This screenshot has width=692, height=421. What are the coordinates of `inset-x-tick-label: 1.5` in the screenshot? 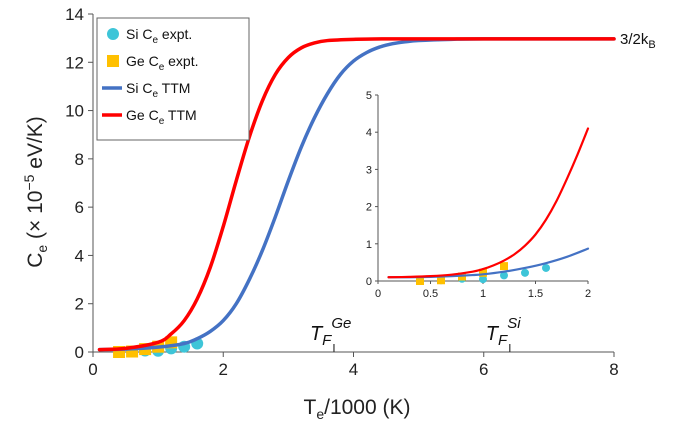 It's located at (535, 294).